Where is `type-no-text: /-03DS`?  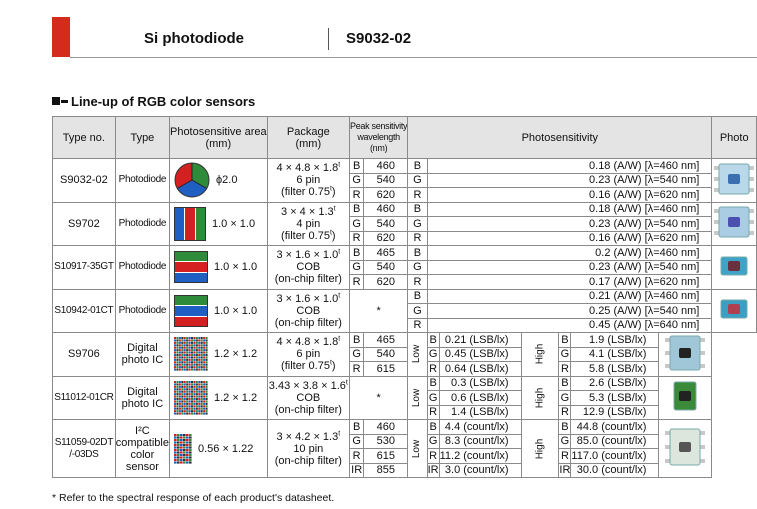
type-no-text: /-03DS is located at coordinates (84, 454).